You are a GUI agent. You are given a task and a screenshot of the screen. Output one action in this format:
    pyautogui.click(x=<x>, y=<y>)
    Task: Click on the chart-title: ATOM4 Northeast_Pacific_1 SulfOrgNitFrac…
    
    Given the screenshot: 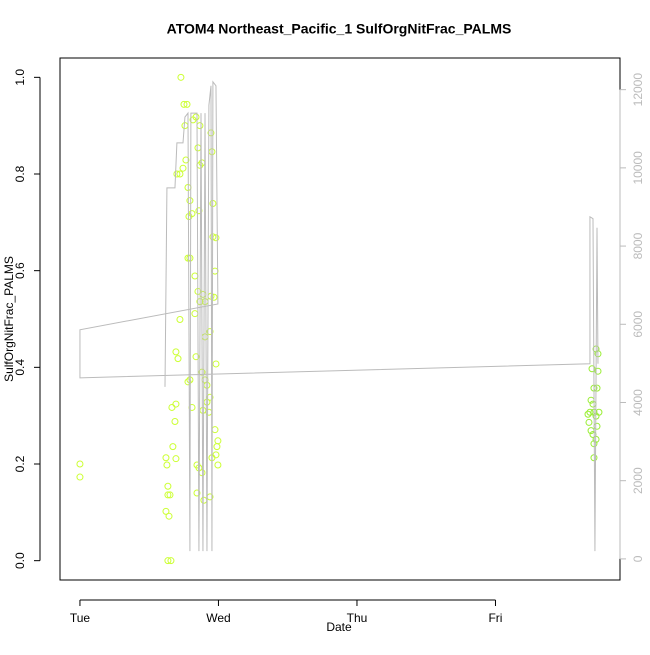 What is the action you would take?
    pyautogui.click(x=339, y=29)
    